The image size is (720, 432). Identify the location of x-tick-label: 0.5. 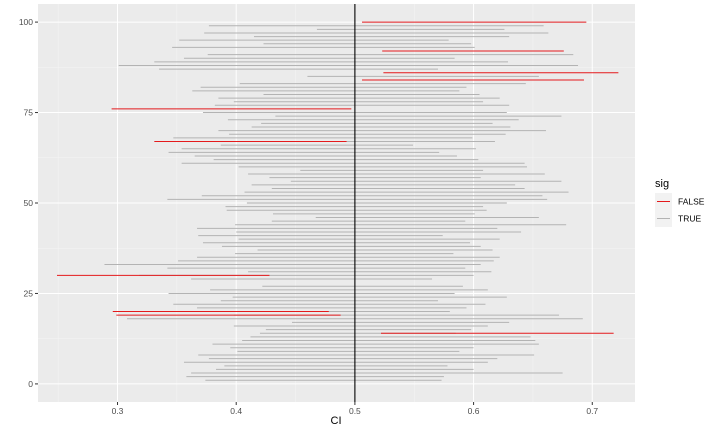
(355, 411).